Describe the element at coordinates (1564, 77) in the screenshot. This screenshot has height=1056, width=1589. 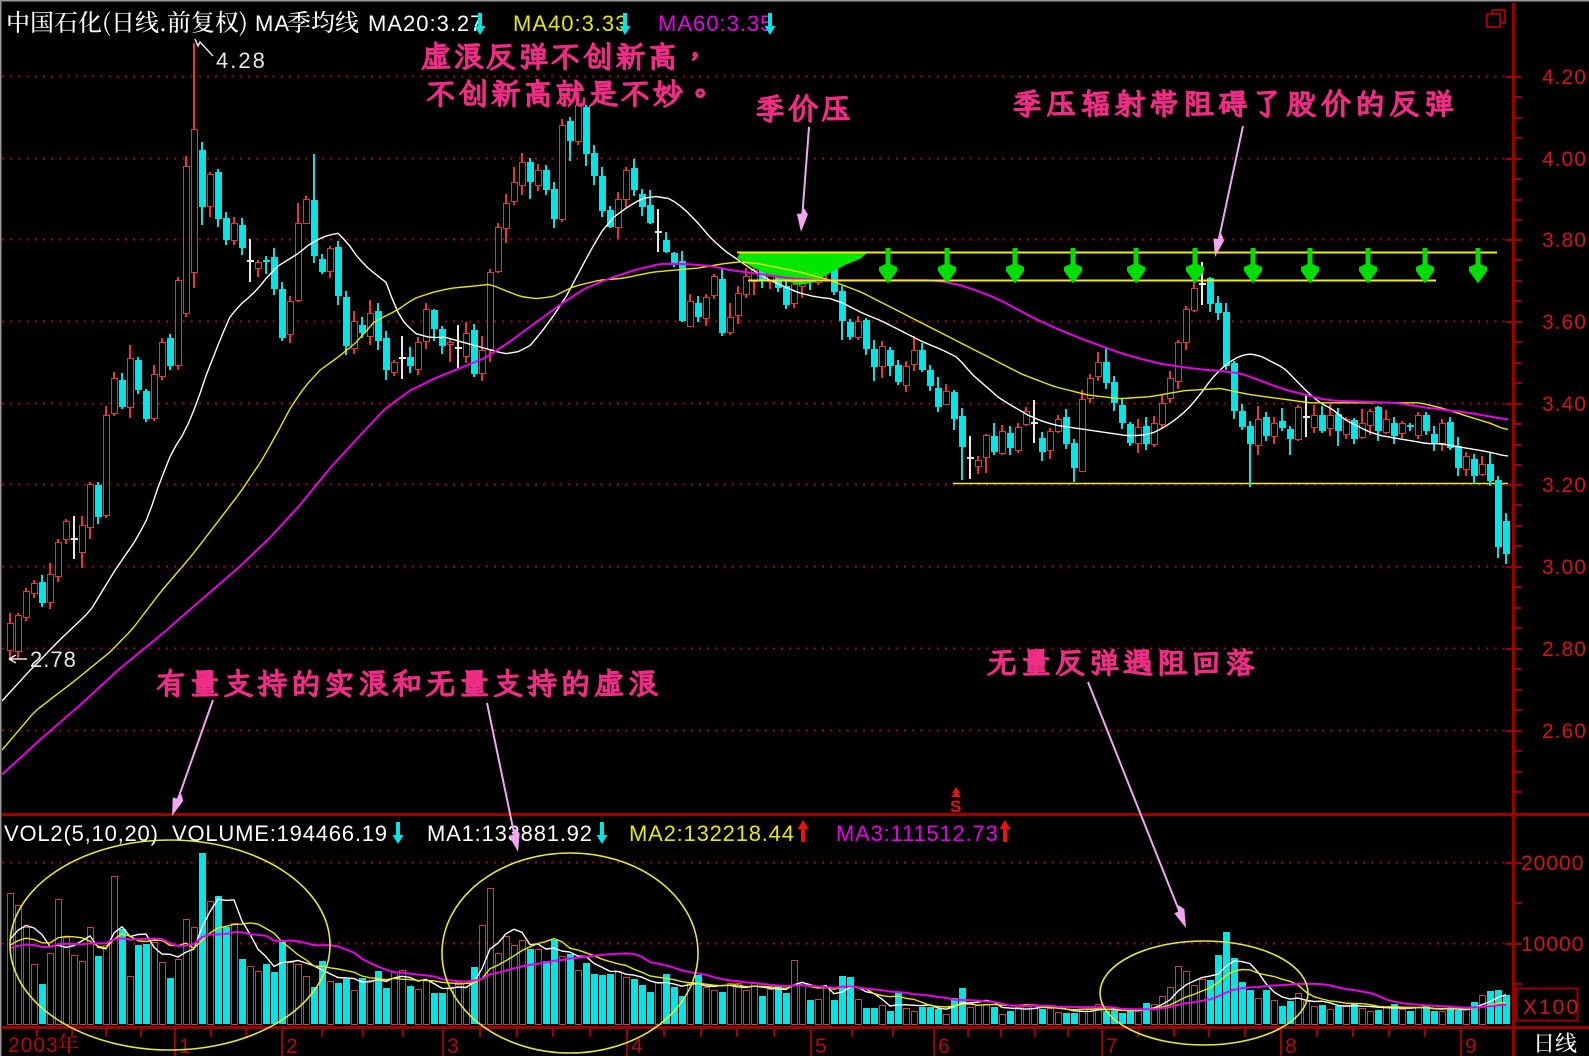
I see `svg-text: 4.20` at that location.